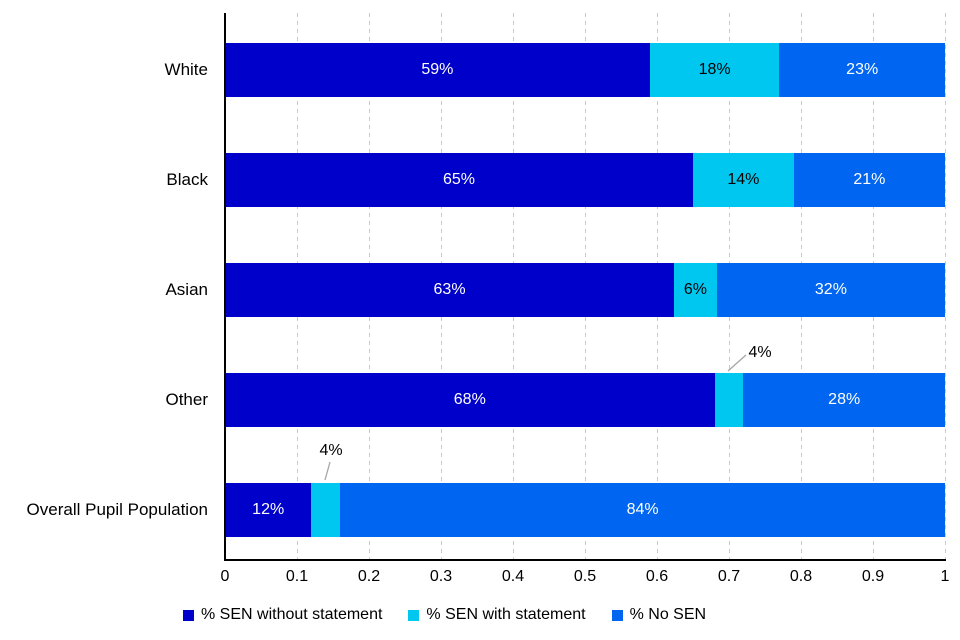 This screenshot has width=960, height=640. I want to click on bar-segment: 6%, so click(695, 290).